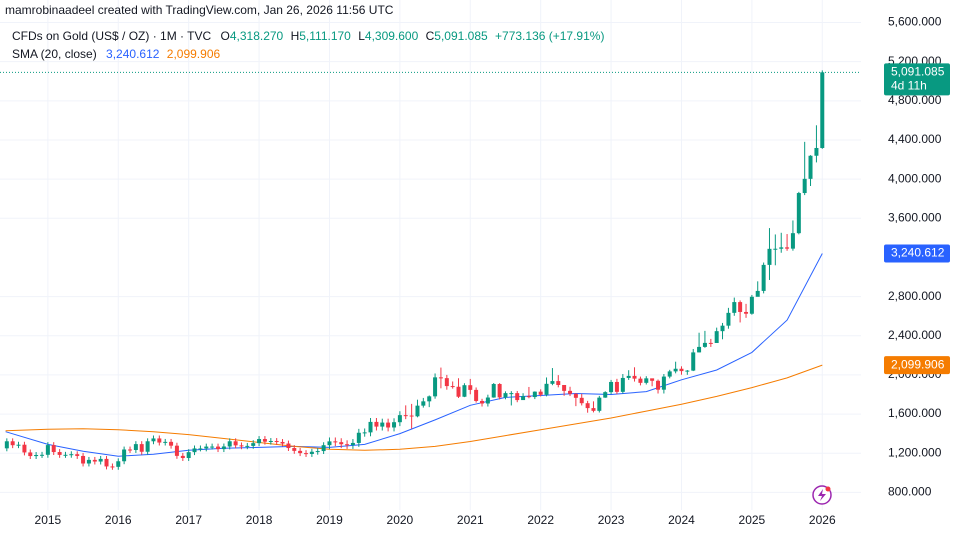 Image resolution: width=959 pixels, height=546 pixels. Describe the element at coordinates (822, 520) in the screenshot. I see `x-tick-label: 2026` at that location.